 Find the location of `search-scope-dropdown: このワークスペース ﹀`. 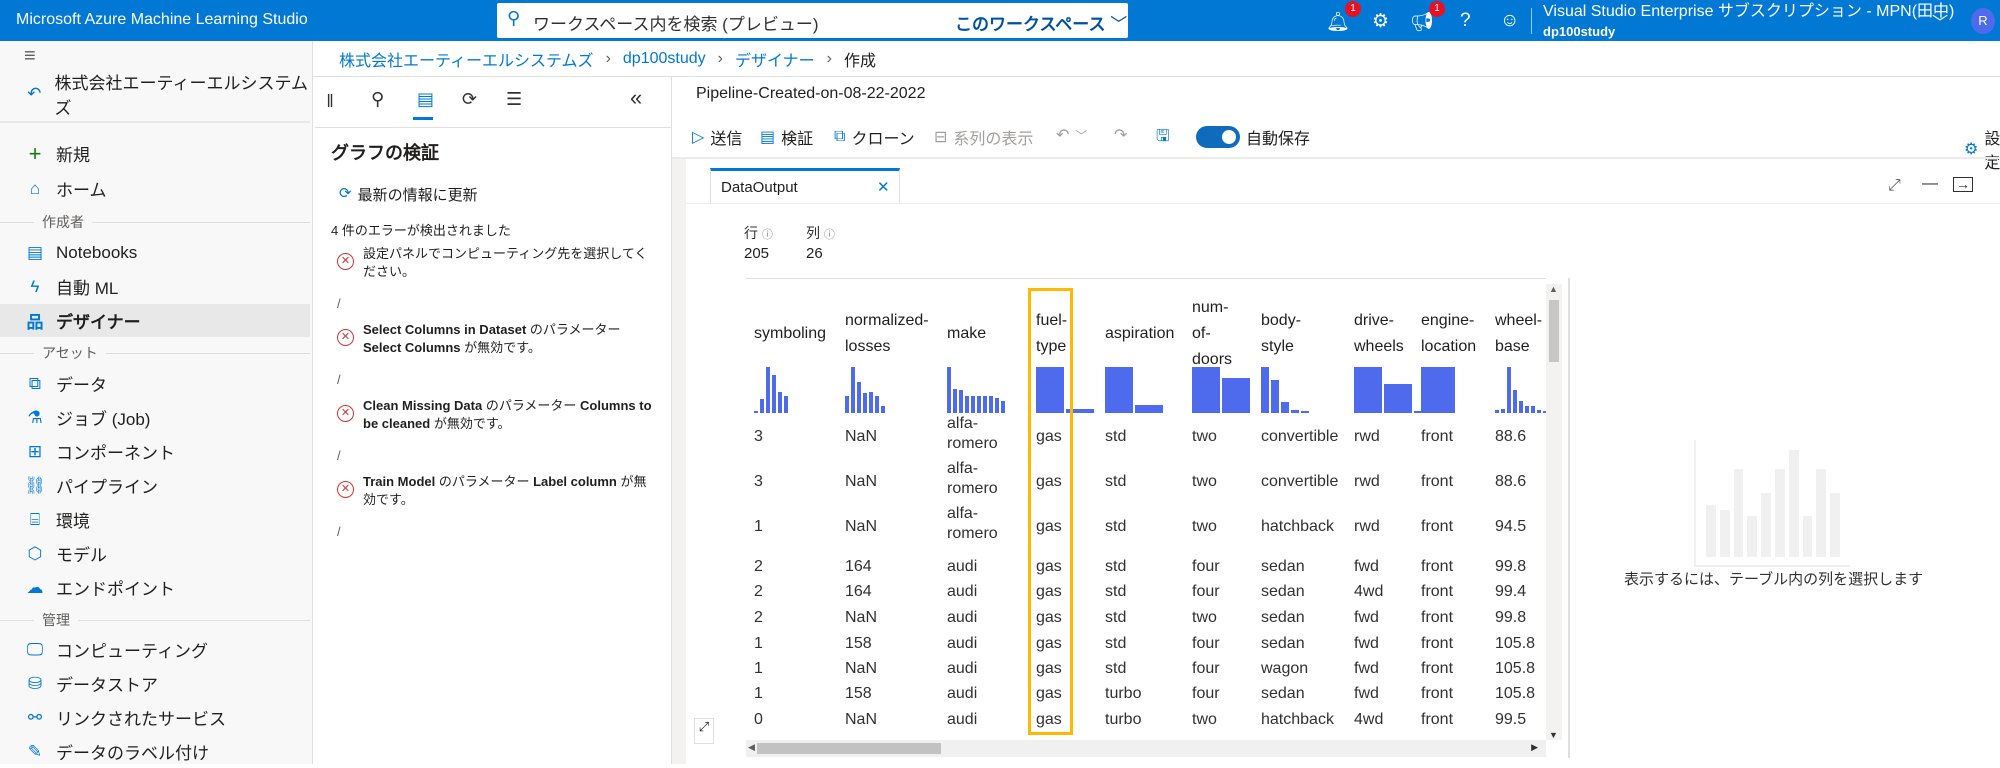

search-scope-dropdown: このワークスペース ﹀ is located at coordinates (1041, 22).